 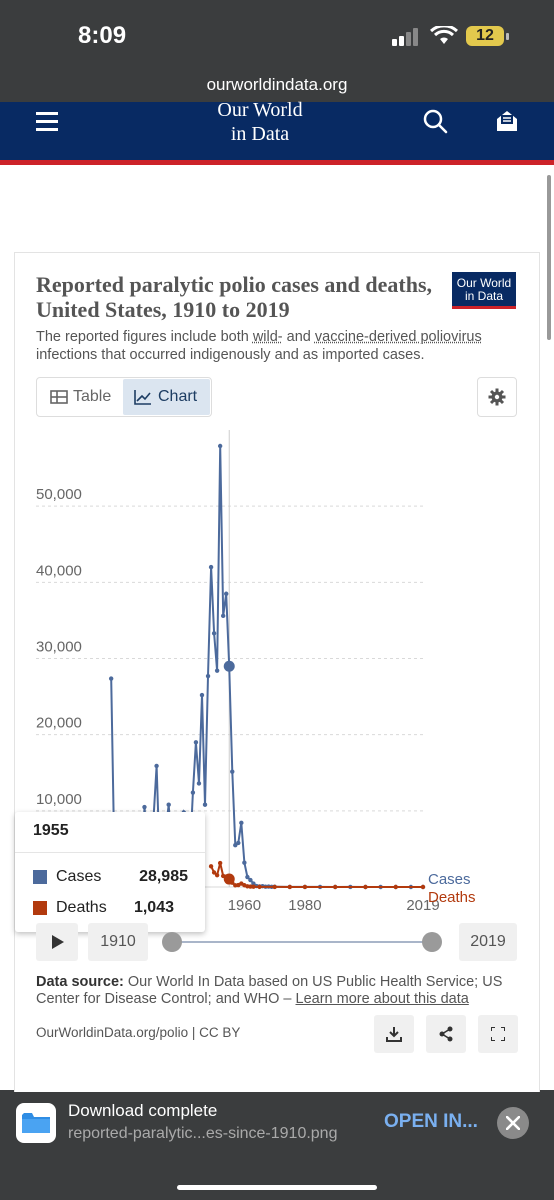 I want to click on timeline-track, so click(x=303, y=942).